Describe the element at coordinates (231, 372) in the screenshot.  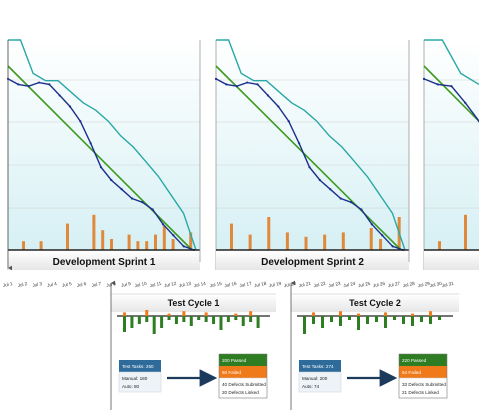
I see `failed-label: 60 Failed` at that location.